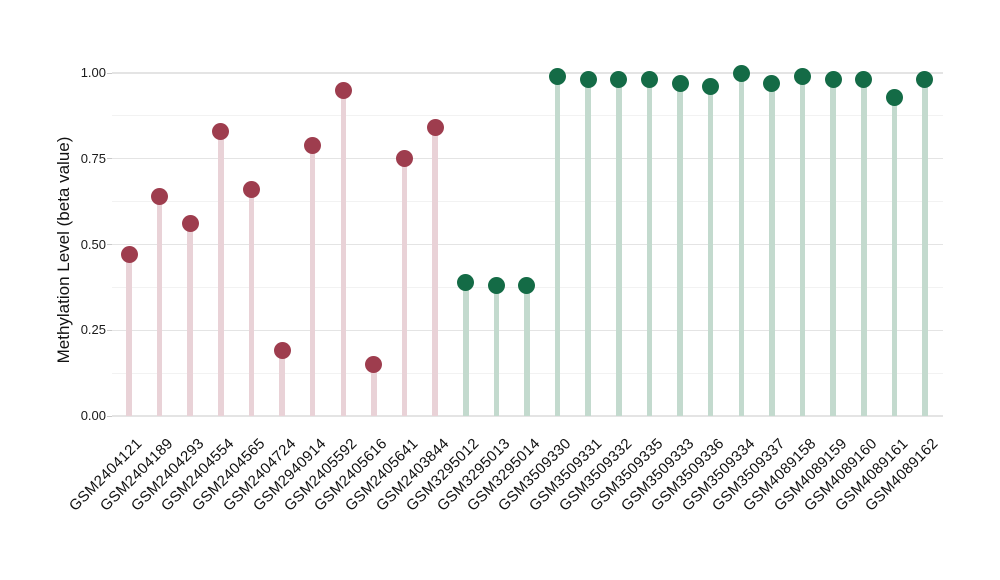 This screenshot has height=580, width=1000. Describe the element at coordinates (93, 72) in the screenshot. I see `y-tick-label: 1.00` at that location.